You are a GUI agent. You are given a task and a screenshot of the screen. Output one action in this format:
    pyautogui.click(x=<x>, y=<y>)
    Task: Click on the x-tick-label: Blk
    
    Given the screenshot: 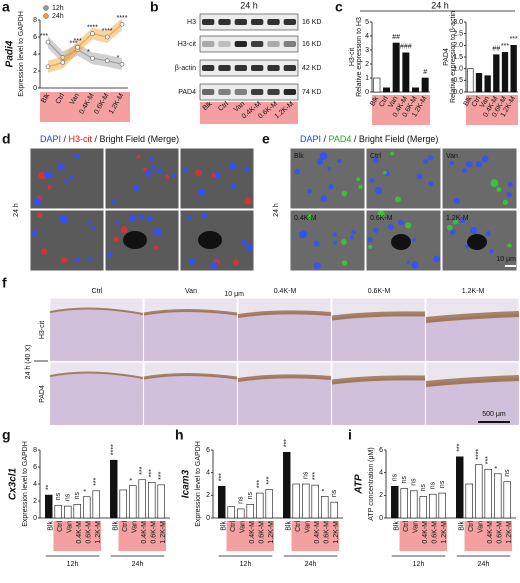 What is the action you would take?
    pyautogui.click(x=224, y=526)
    